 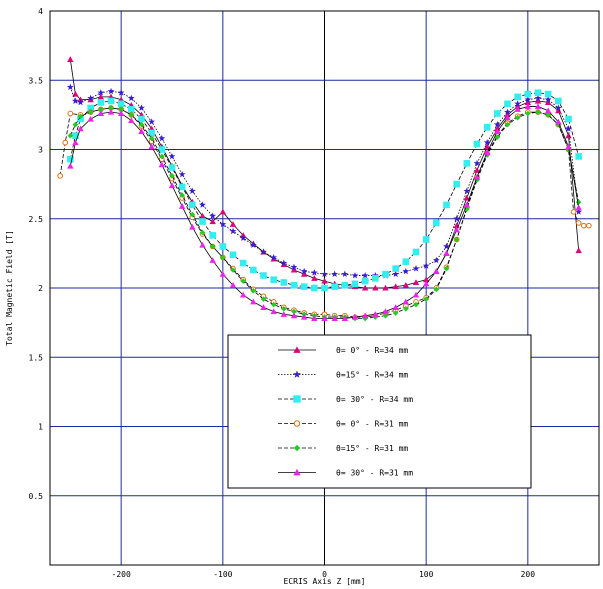 I want to click on y-tick-label: 1, so click(x=40, y=427).